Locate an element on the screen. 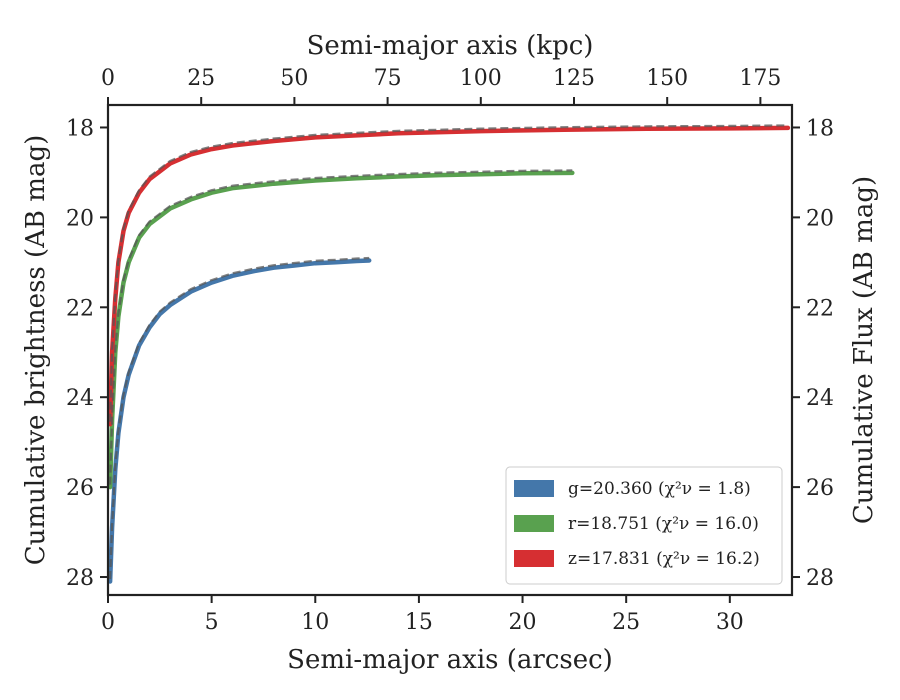 This screenshot has width=900, height=700. x-top-tick-label: 125 is located at coordinates (574, 78).